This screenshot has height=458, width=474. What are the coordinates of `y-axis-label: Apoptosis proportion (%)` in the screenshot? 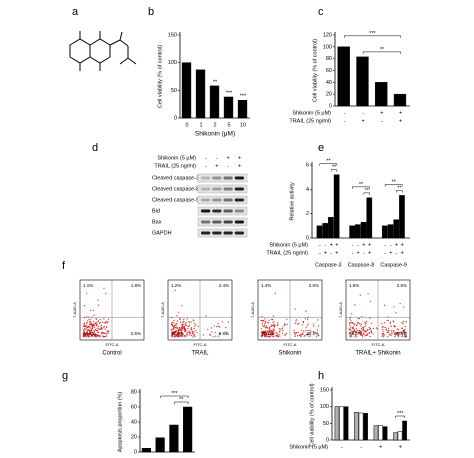 It's located at (120, 422).